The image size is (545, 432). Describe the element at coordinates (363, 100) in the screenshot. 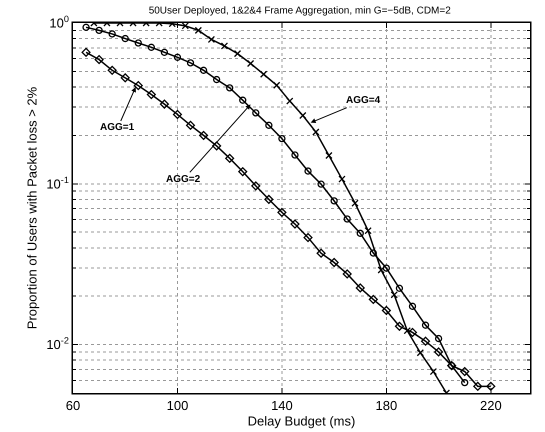

I see `annotation: AGG=4` at that location.